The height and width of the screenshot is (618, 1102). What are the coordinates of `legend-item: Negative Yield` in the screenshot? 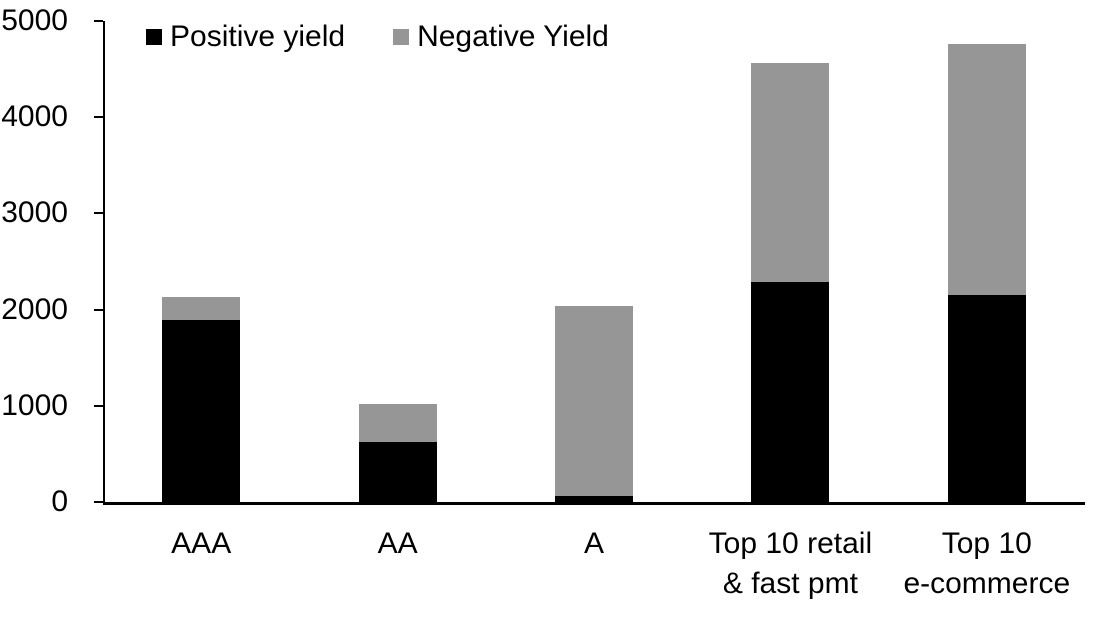 It's located at (501, 37).